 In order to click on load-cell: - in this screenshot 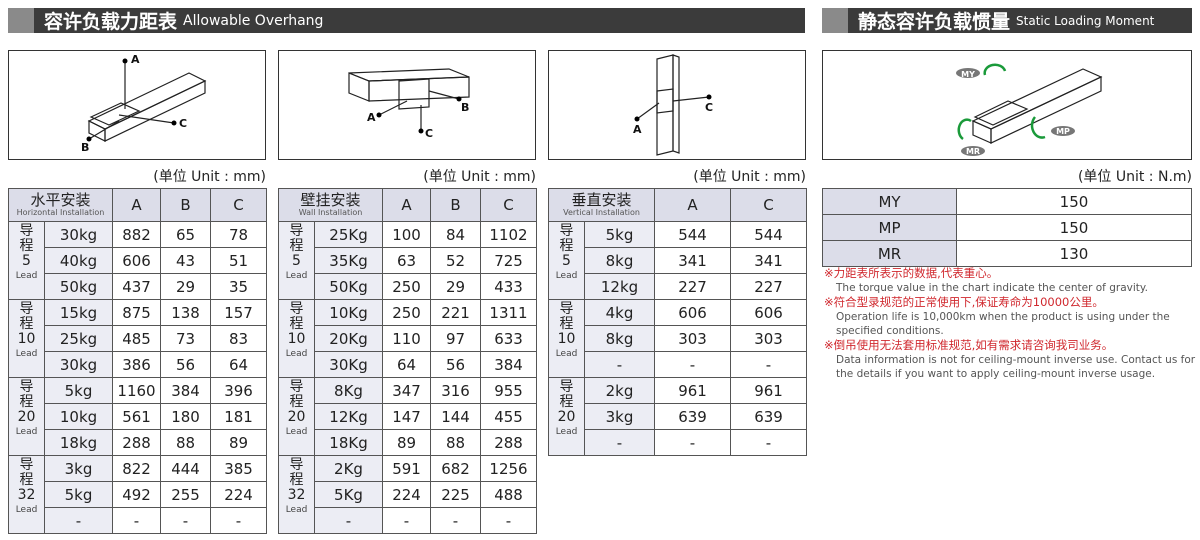, I will do `click(78, 520)`.